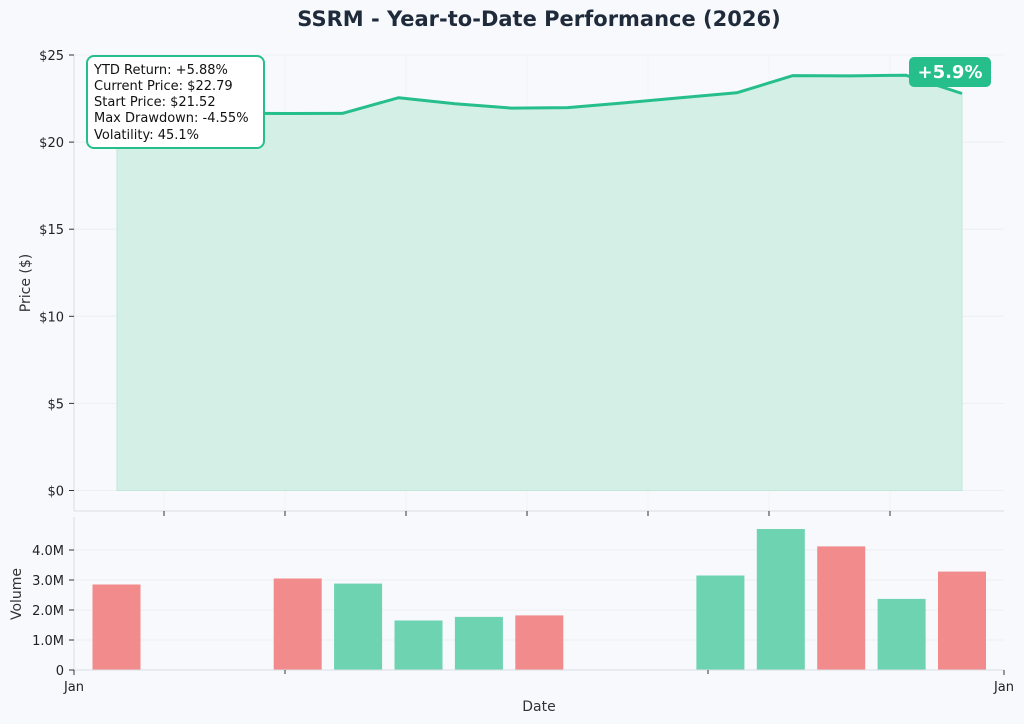  What do you see at coordinates (48, 551) in the screenshot?
I see `volume-y-tick-label: 4.0M` at bounding box center [48, 551].